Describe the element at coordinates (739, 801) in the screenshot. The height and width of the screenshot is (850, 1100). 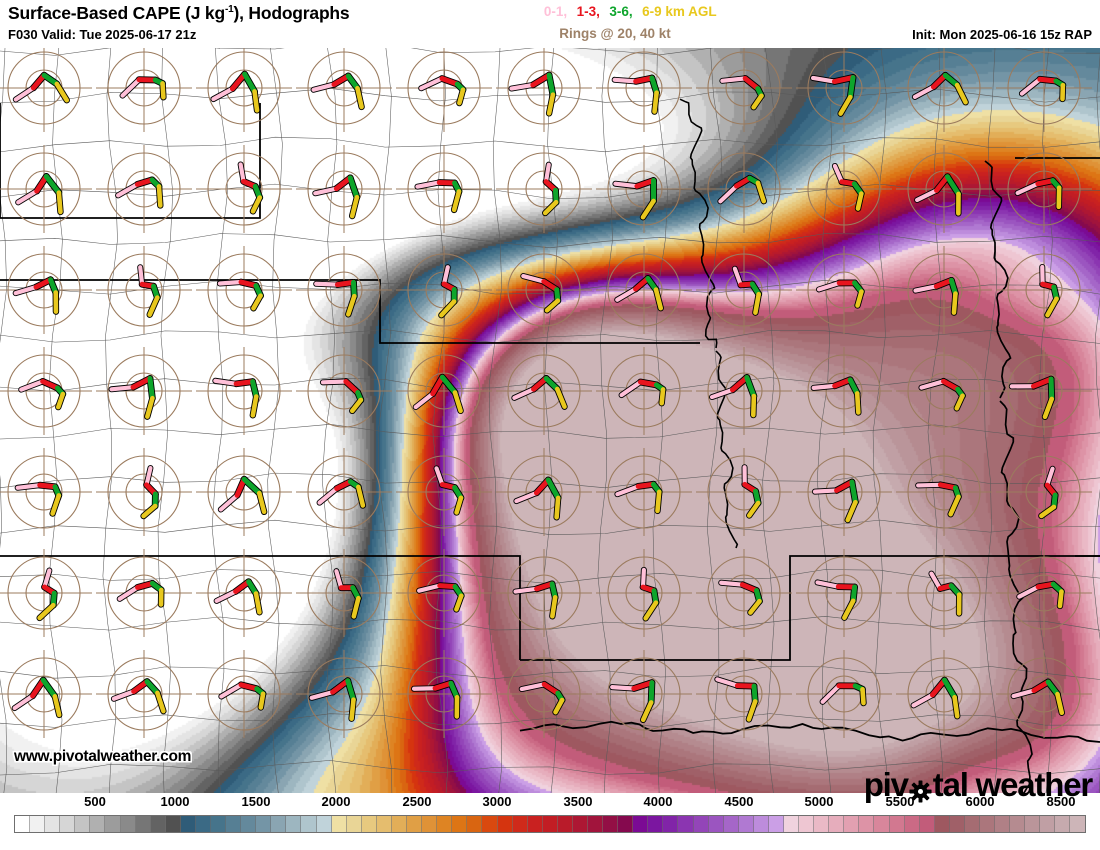
I see `colorbar-tick-8: 4500` at that location.